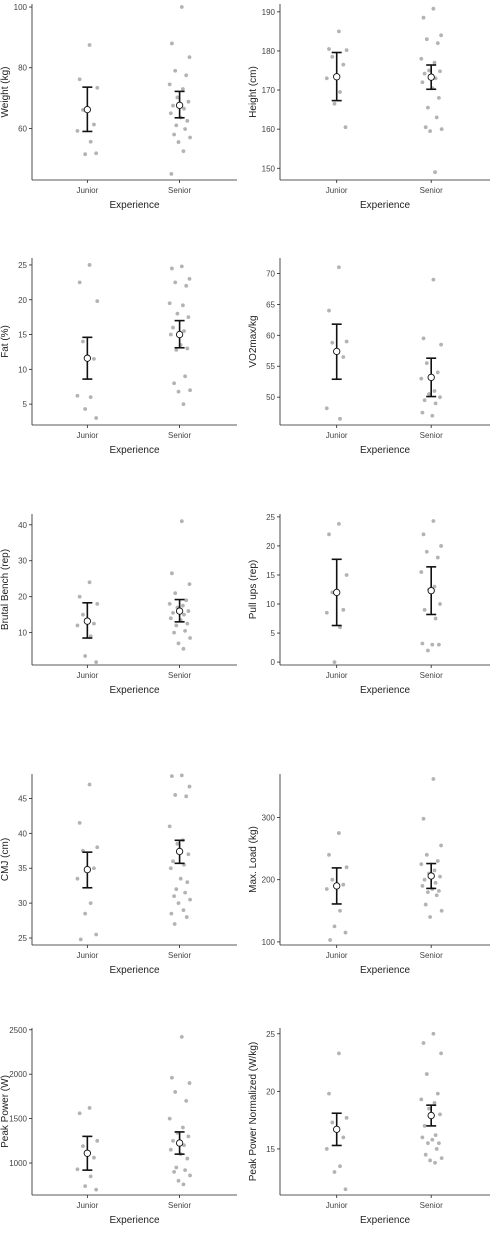 The width and height of the screenshot is (498, 1240). What do you see at coordinates (253, 589) in the screenshot?
I see `y-axis-title: Pull ups (rep)` at bounding box center [253, 589].